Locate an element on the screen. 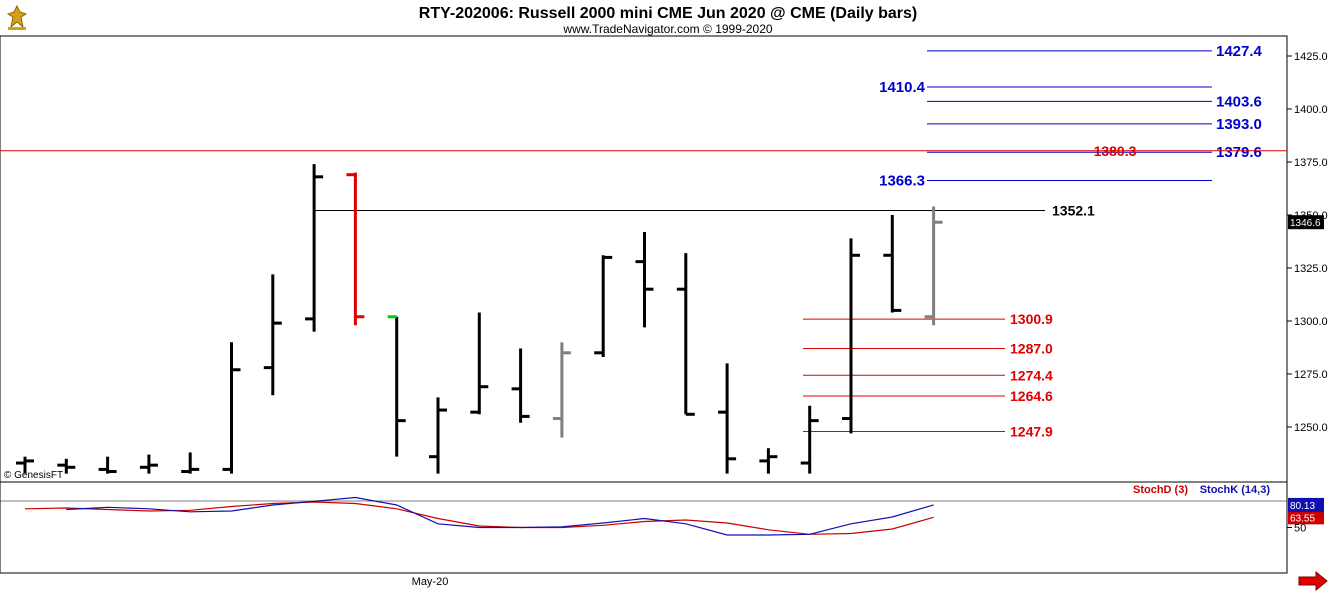 The width and height of the screenshot is (1336, 591). stoch-last-label-0: 63.55 is located at coordinates (1302, 518).